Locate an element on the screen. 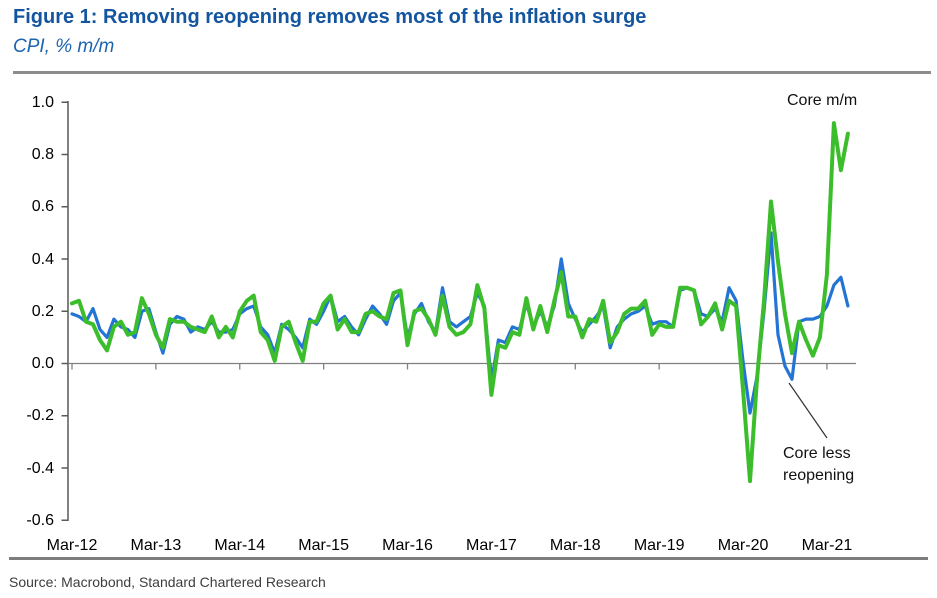  figure-subtitle: CPI, % m/m is located at coordinates (64, 46).